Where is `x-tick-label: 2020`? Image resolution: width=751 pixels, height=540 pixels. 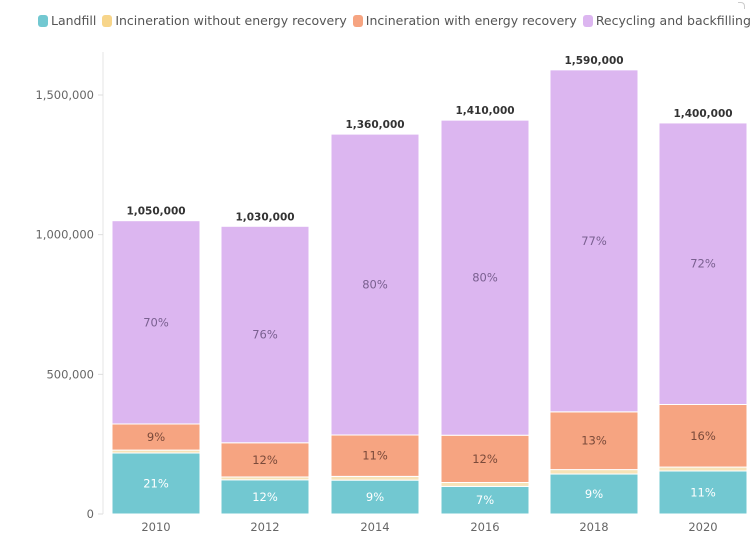 x-tick-label: 2020 is located at coordinates (702, 527).